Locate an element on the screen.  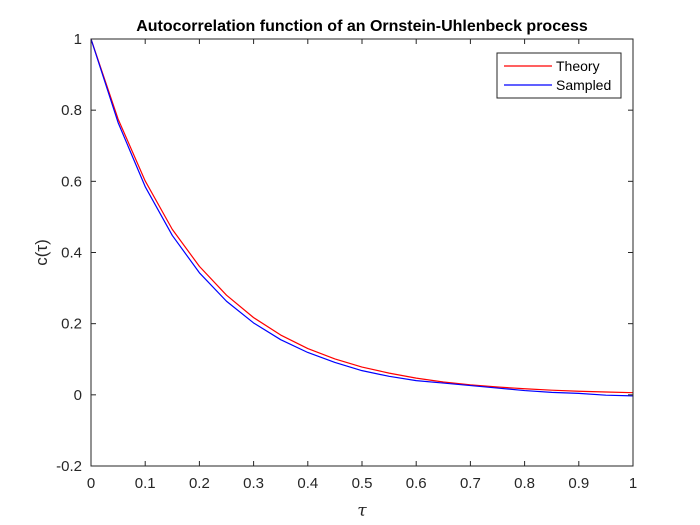
x-tick-label: 0.1 is located at coordinates (145, 483).